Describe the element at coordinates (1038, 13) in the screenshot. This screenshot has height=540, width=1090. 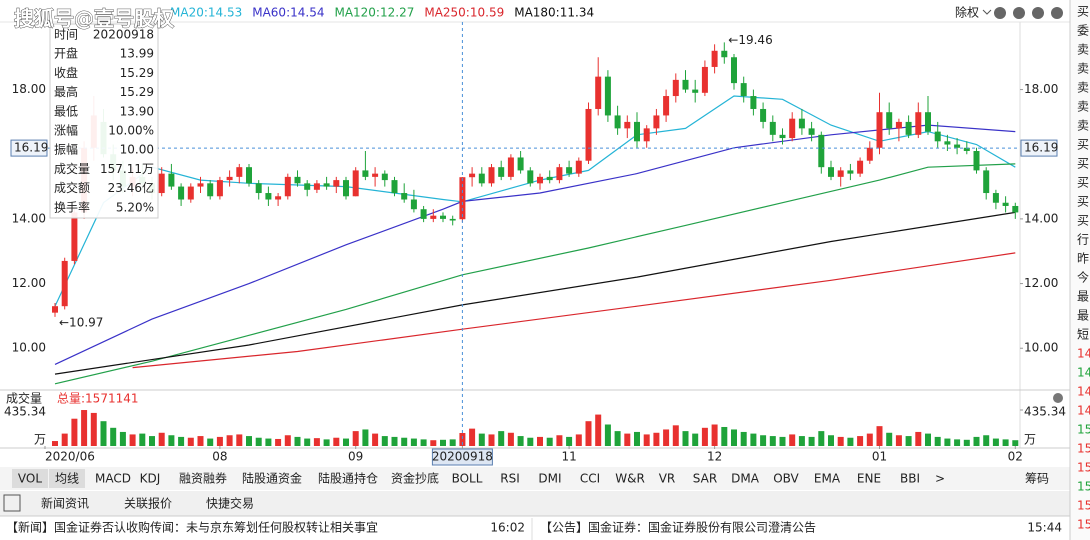
I see `prev-icon` at that location.